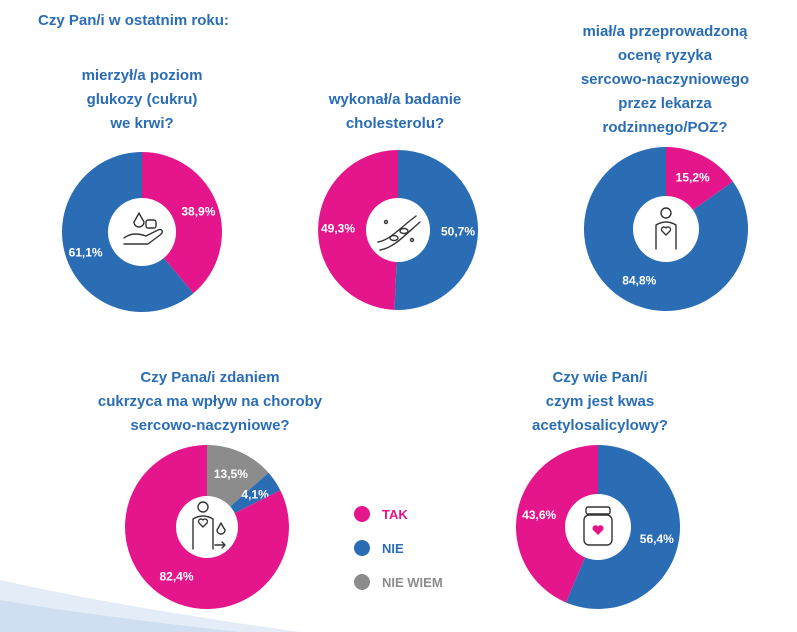 The width and height of the screenshot is (797, 632). What do you see at coordinates (600, 425) in the screenshot?
I see `question-line: acetylosalicylowy?` at bounding box center [600, 425].